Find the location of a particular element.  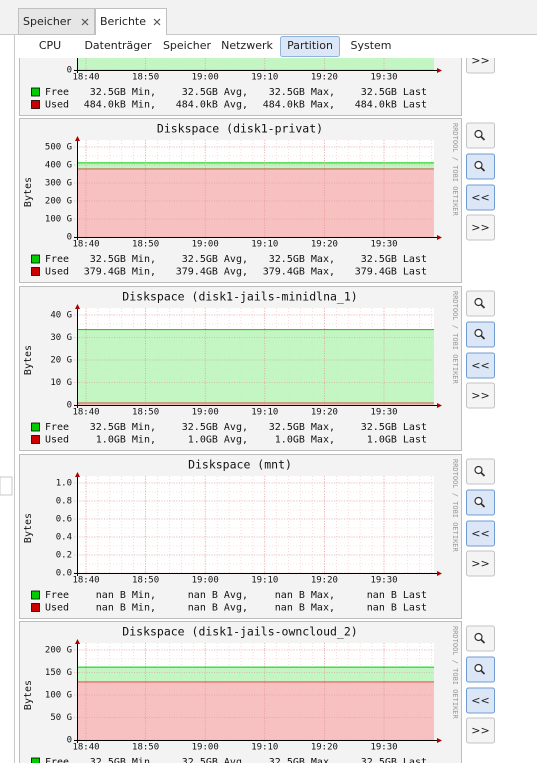

y-tick-label: 400 G is located at coordinates (58, 166).